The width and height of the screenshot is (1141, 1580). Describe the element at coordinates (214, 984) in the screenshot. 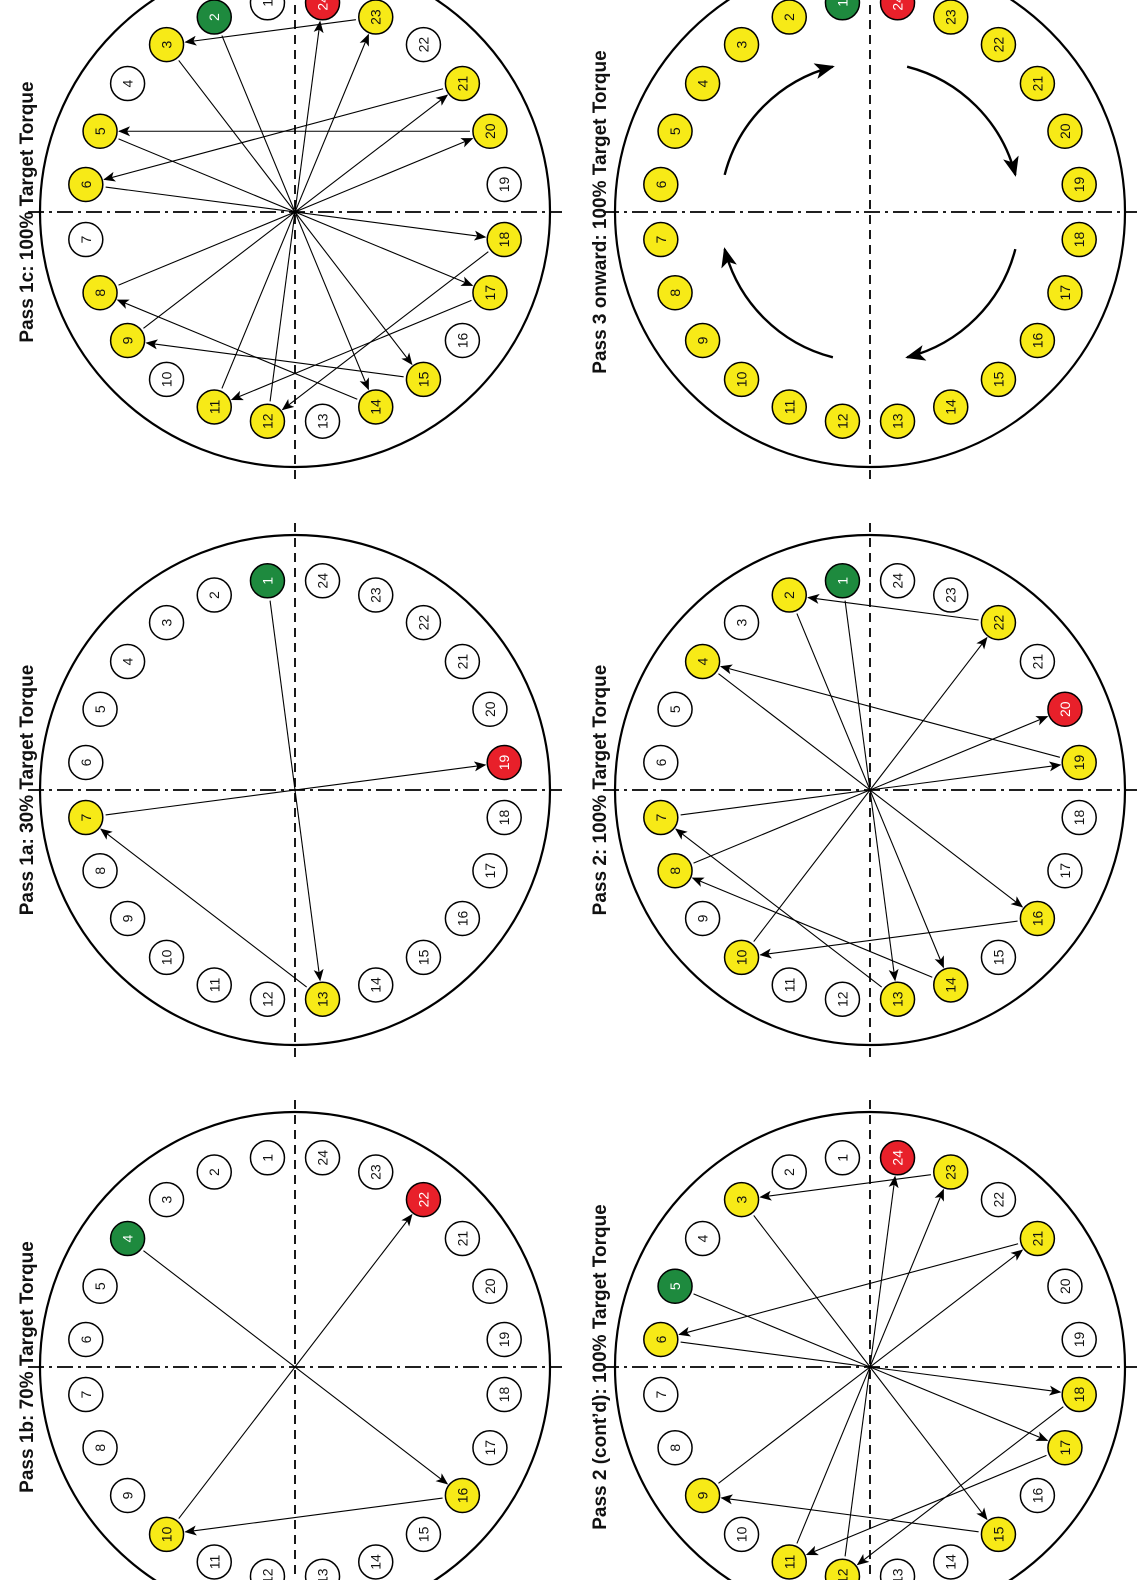

I see `bolt-number: 11` at that location.